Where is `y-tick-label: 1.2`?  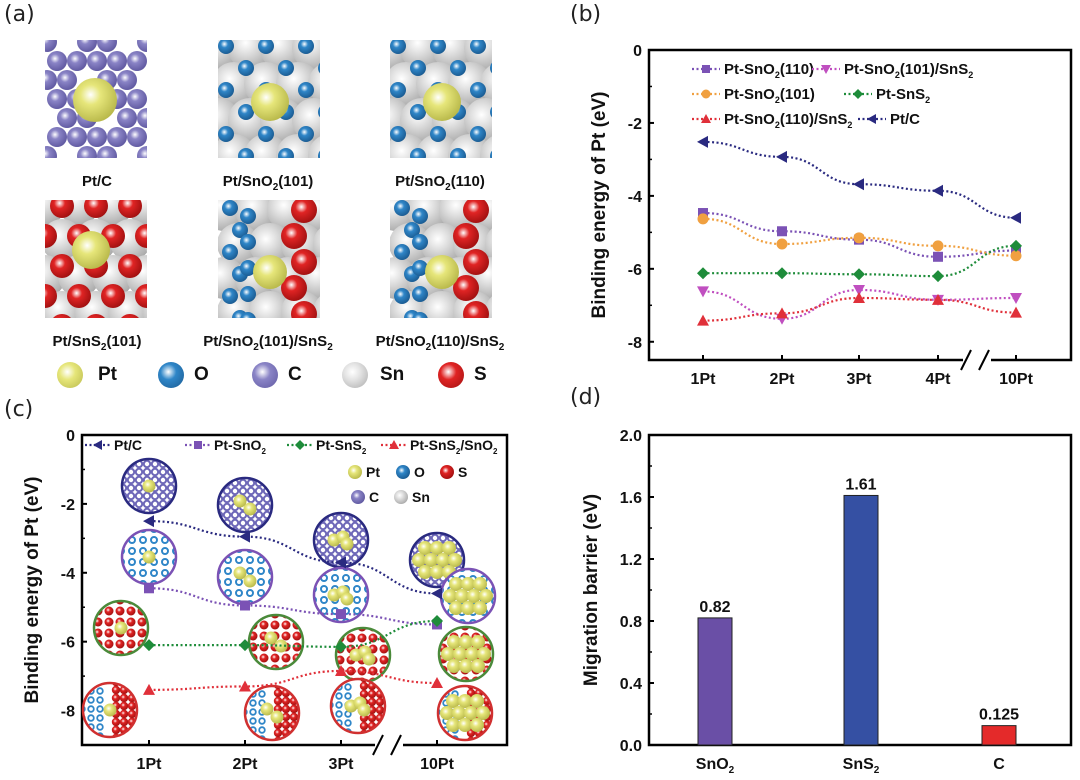 y-tick-label: 1.2 is located at coordinates (631, 560).